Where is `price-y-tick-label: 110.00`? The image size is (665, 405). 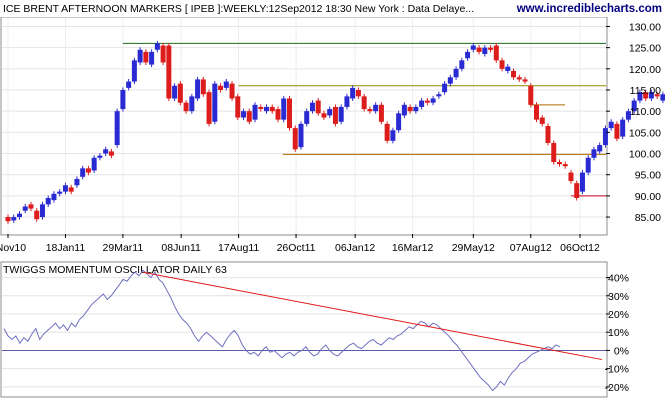 price-y-tick-label: 110.00 is located at coordinates (645, 112).